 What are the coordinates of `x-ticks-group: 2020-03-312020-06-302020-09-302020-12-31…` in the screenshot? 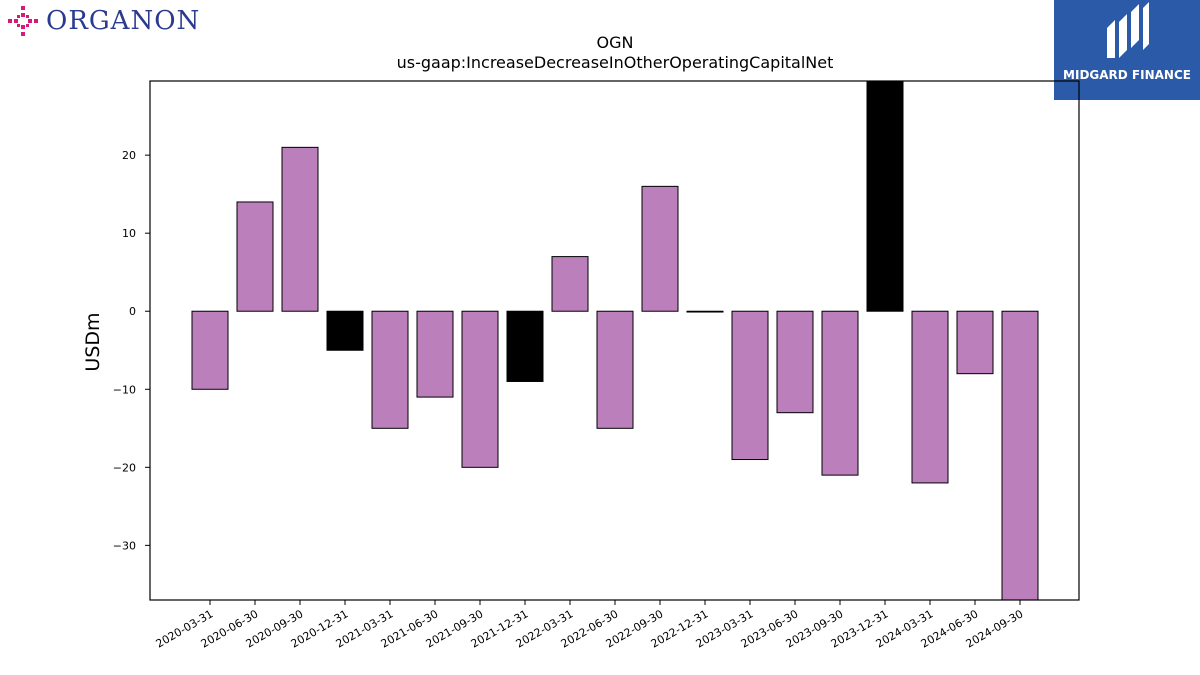 It's located at (590, 625).